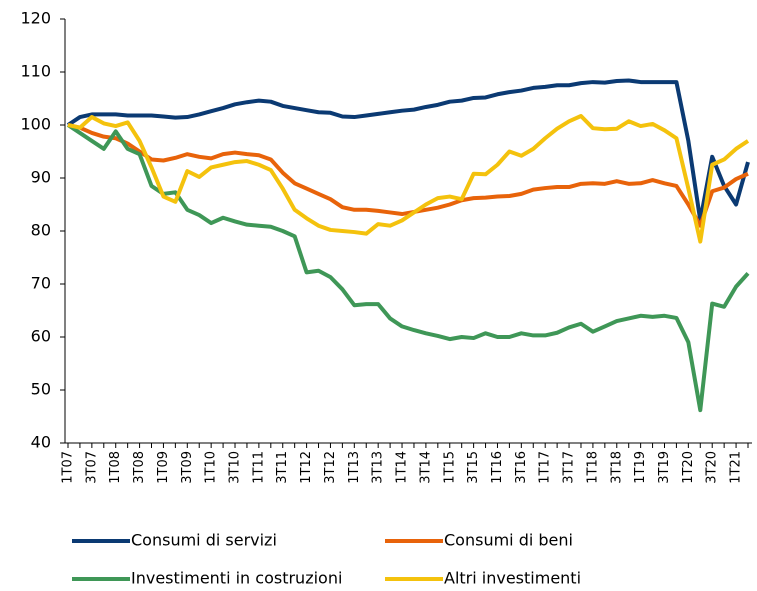 The height and width of the screenshot is (591, 757). What do you see at coordinates (545, 467) in the screenshot?
I see `x-tick-label: 1T17` at bounding box center [545, 467].